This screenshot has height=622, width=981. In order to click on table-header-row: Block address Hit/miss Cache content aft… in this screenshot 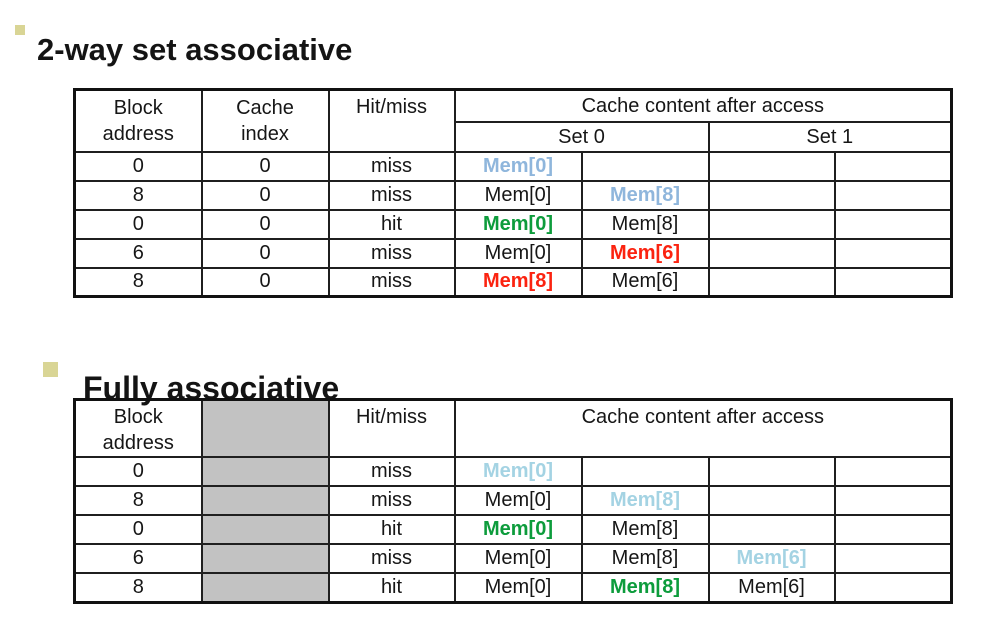, I will do `click(513, 428)`.